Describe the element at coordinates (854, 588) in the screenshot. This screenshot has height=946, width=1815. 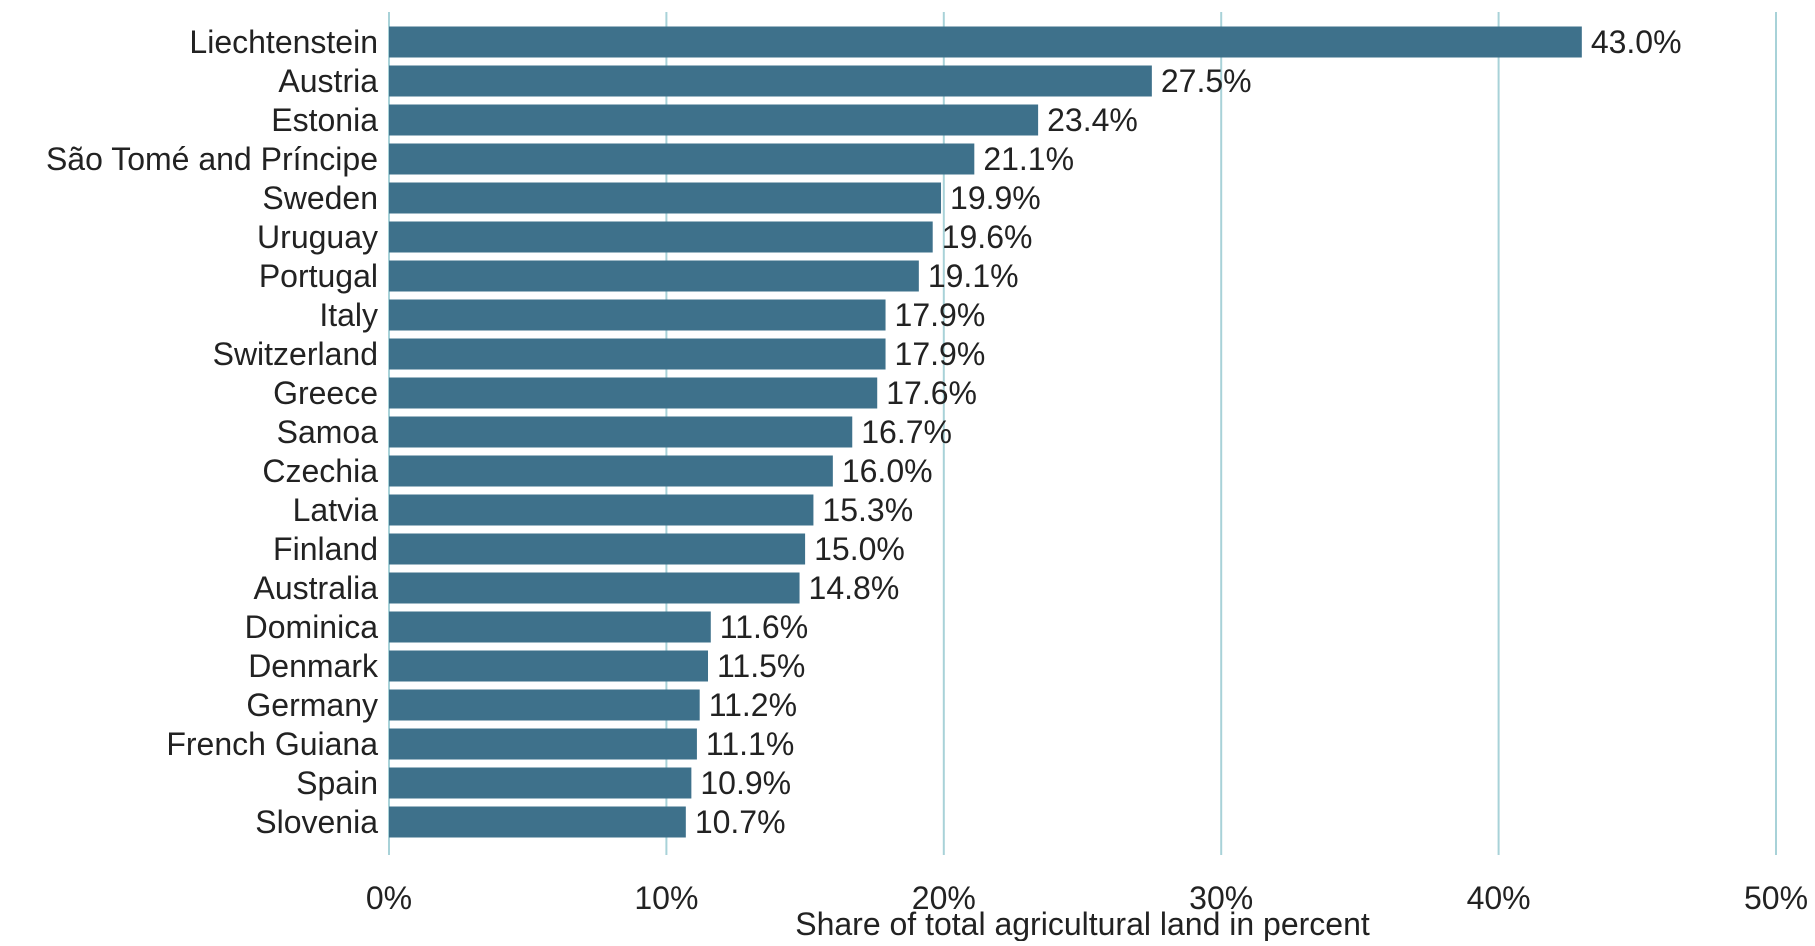
I see `value-label: 14.8%` at that location.